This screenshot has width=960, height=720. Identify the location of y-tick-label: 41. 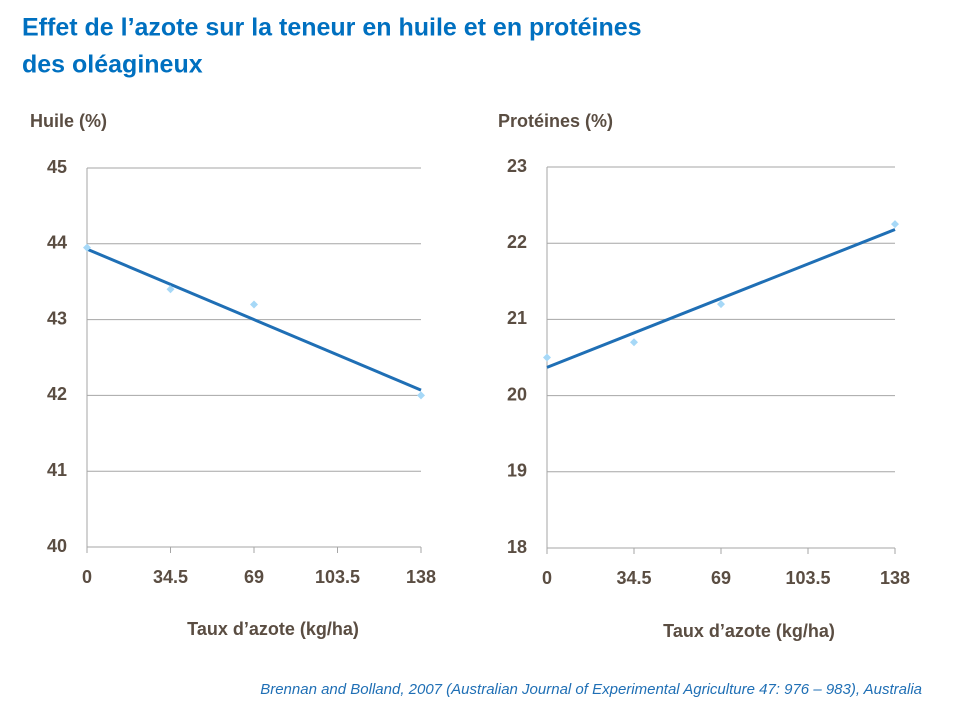
(57, 470).